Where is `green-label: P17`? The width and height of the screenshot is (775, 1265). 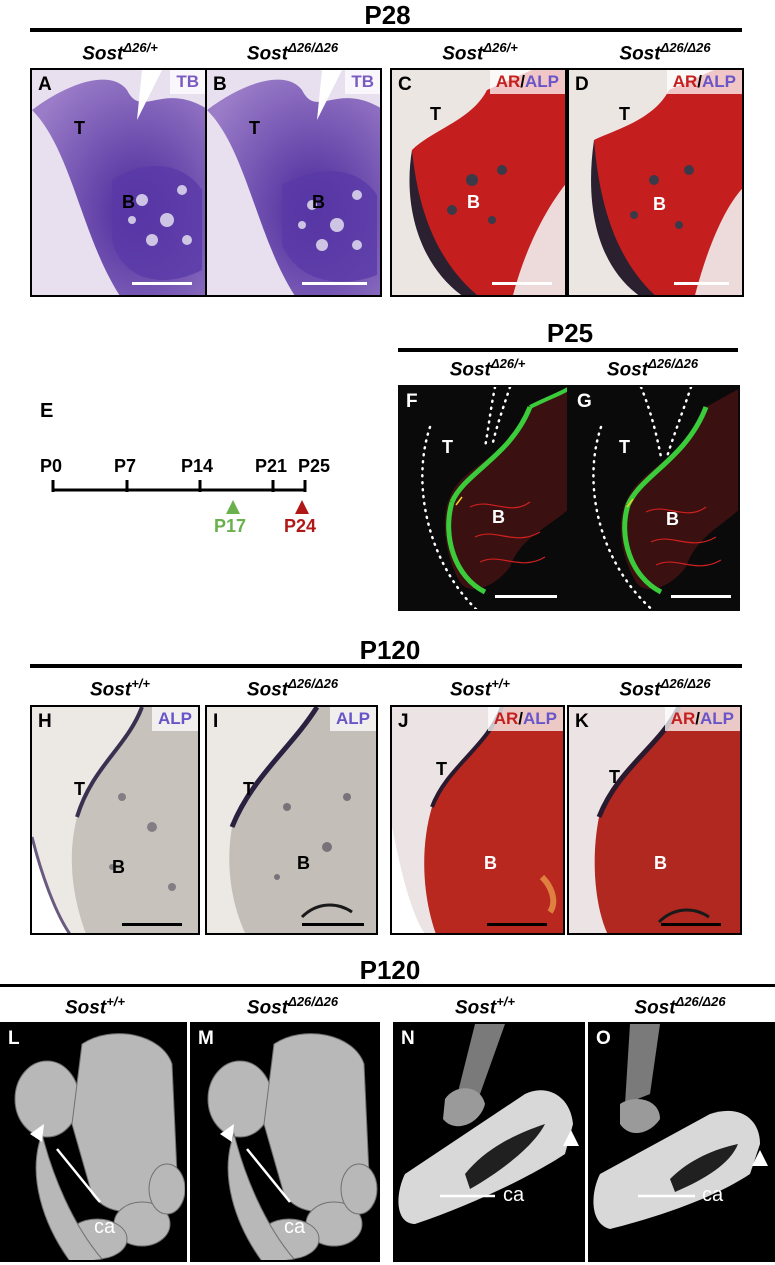 green-label: P17 is located at coordinates (230, 526).